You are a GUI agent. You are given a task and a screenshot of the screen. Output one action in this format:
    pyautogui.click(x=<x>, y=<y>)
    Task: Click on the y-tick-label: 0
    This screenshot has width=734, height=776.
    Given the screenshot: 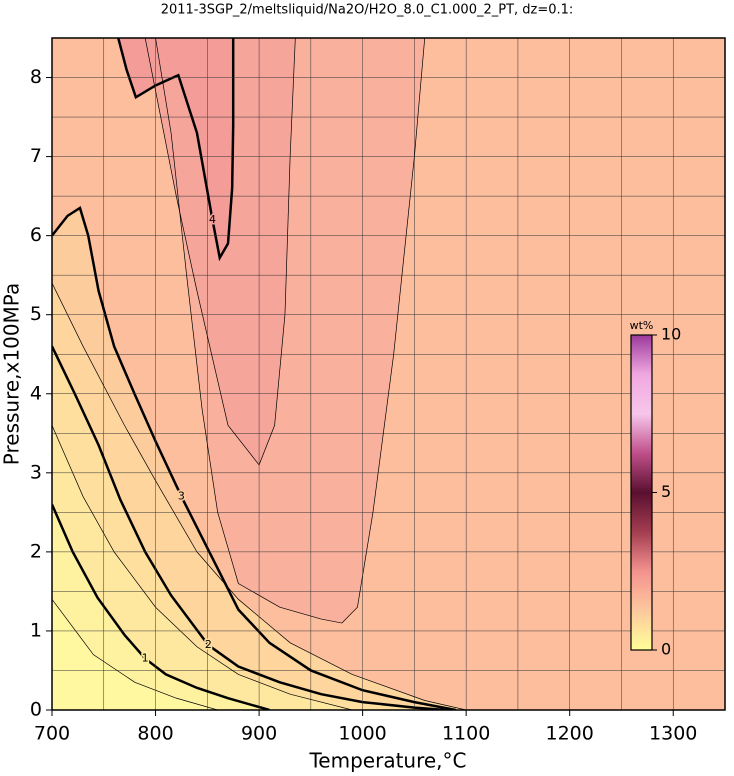 What is the action you would take?
    pyautogui.click(x=36, y=710)
    